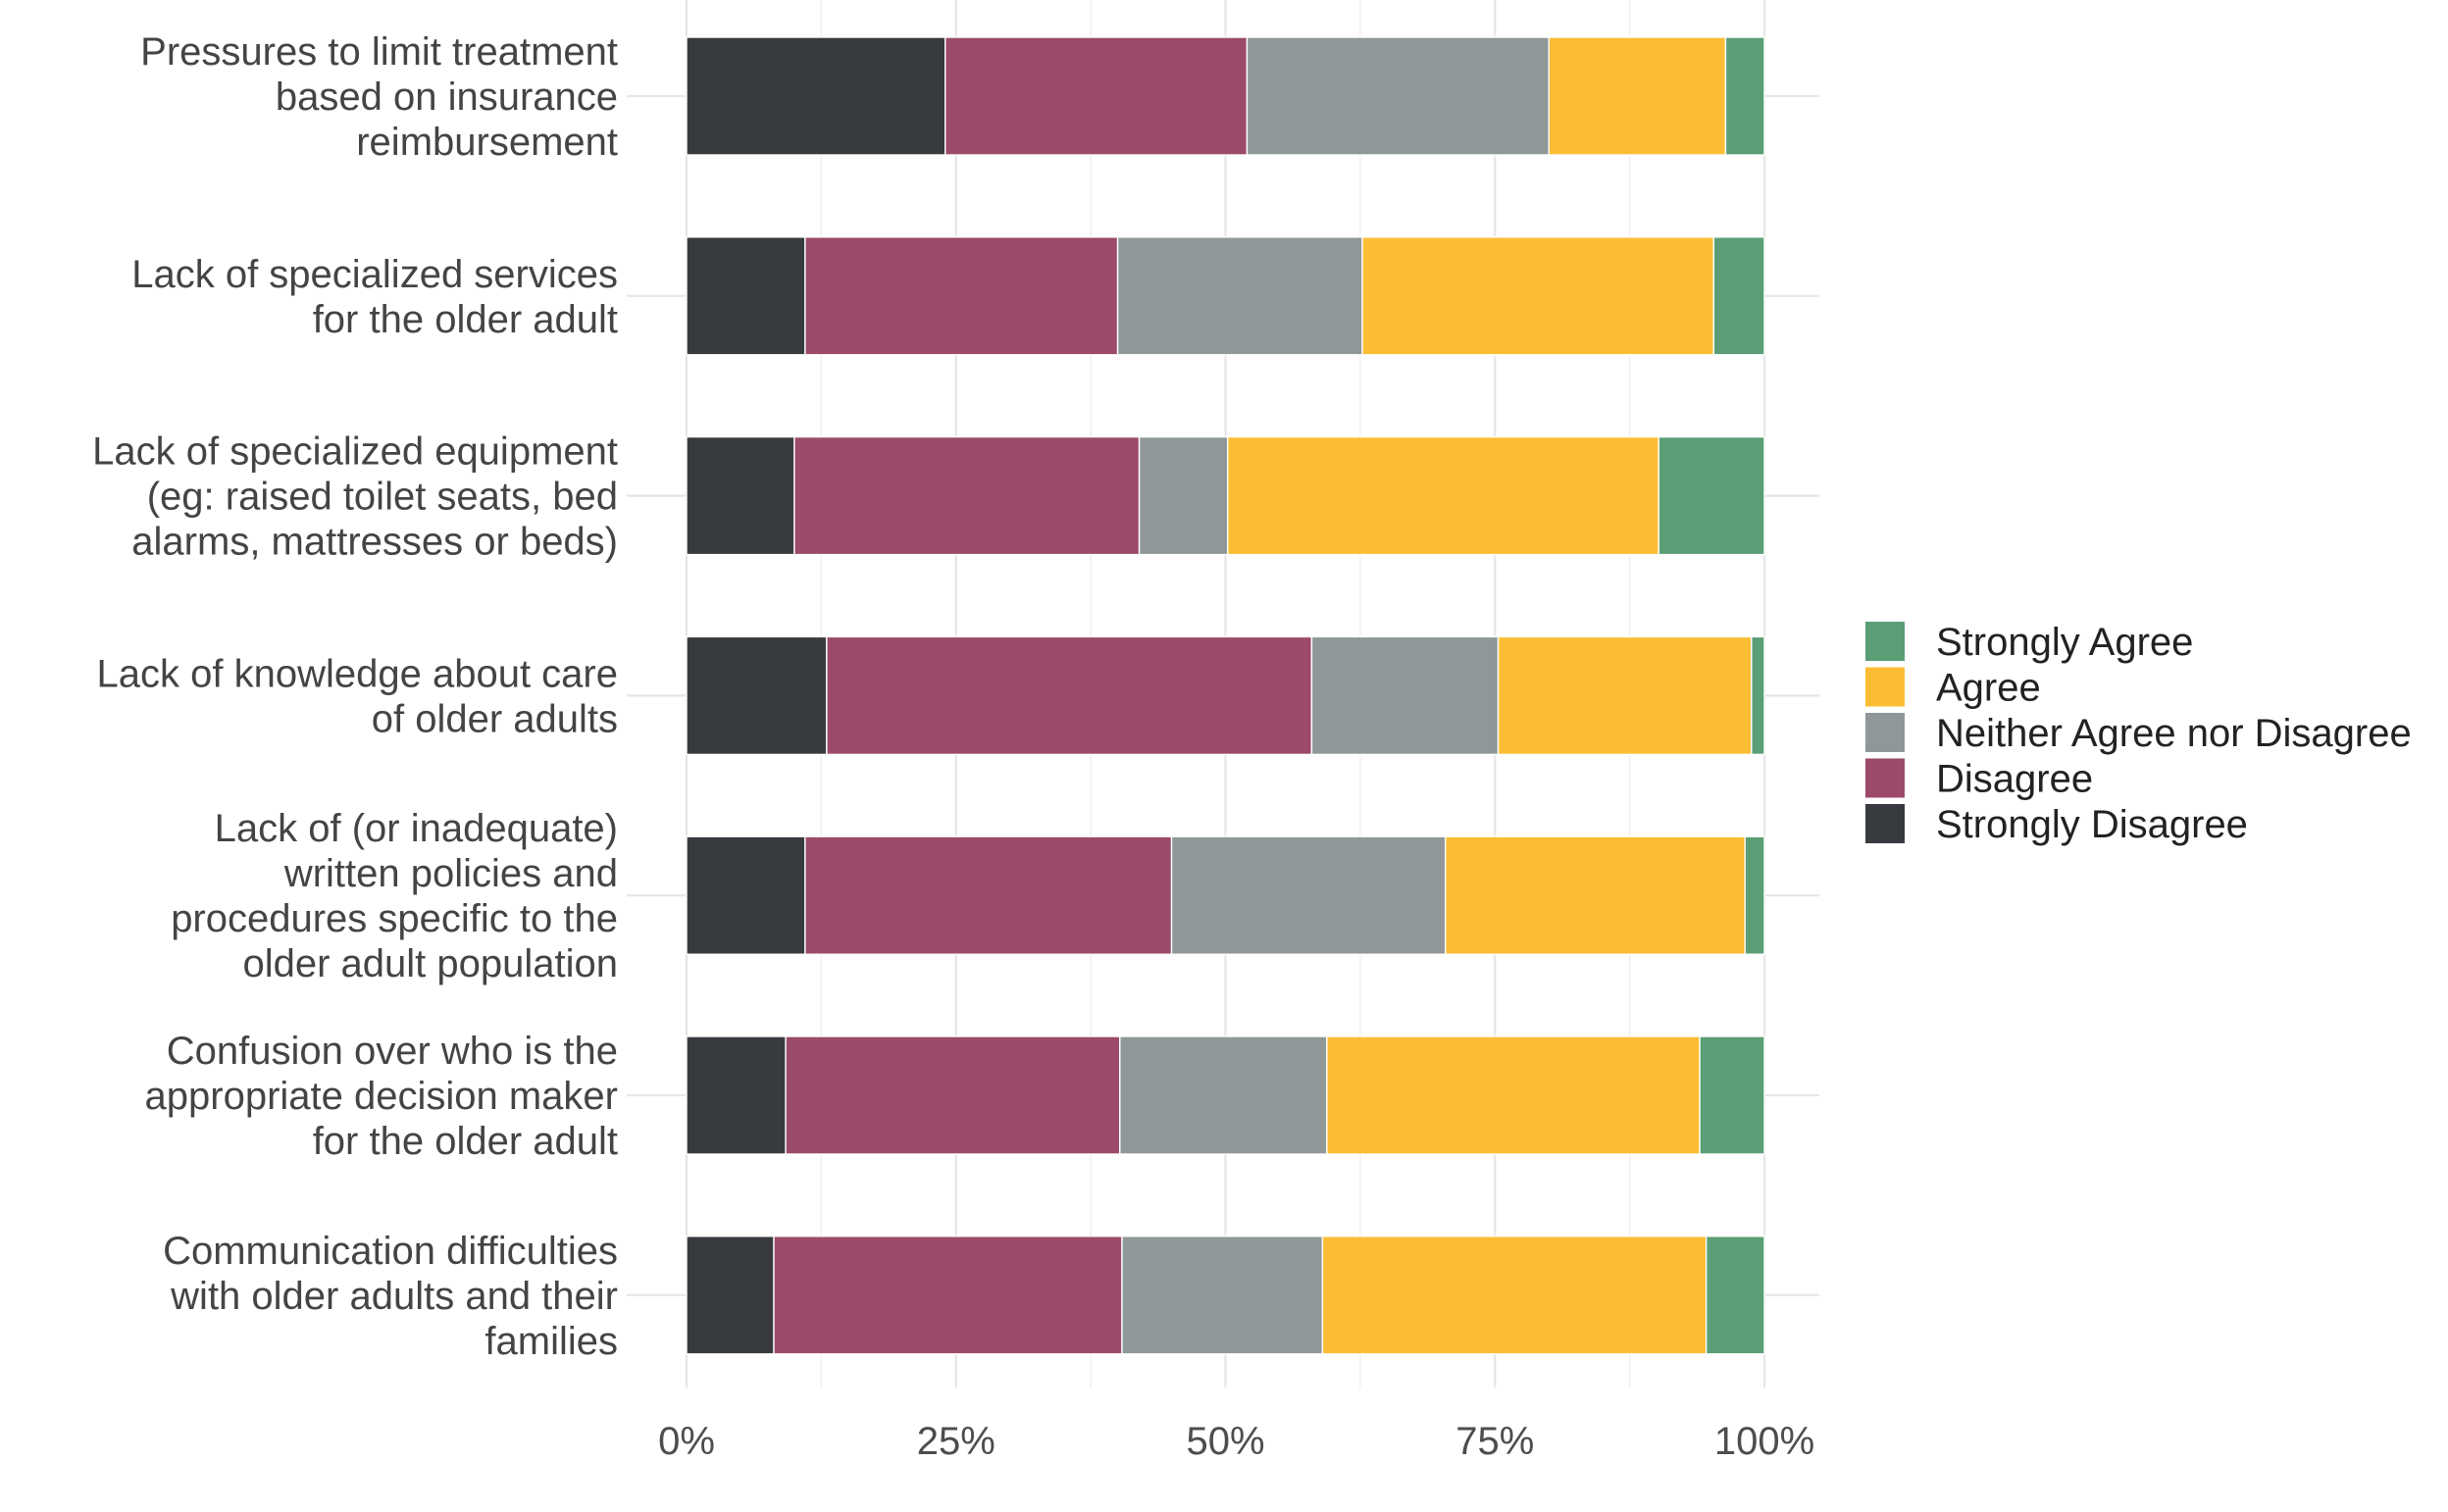 Image resolution: width=2448 pixels, height=1512 pixels. Describe the element at coordinates (1885, 823) in the screenshot. I see `legend-swatch-strongly-disagree` at that location.